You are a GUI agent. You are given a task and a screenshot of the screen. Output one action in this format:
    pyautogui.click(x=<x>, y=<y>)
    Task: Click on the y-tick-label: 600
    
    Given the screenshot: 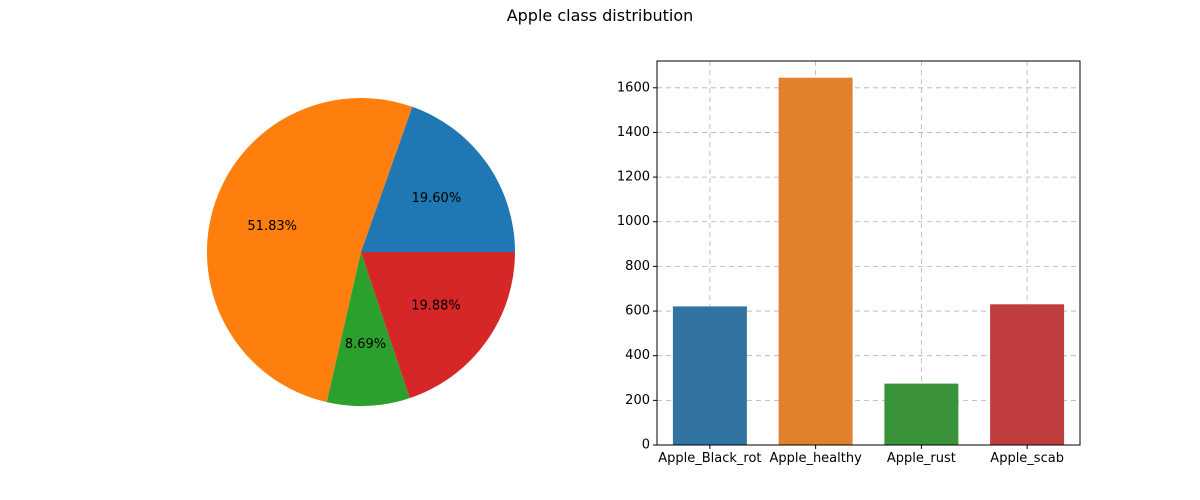 What is the action you would take?
    pyautogui.click(x=637, y=311)
    